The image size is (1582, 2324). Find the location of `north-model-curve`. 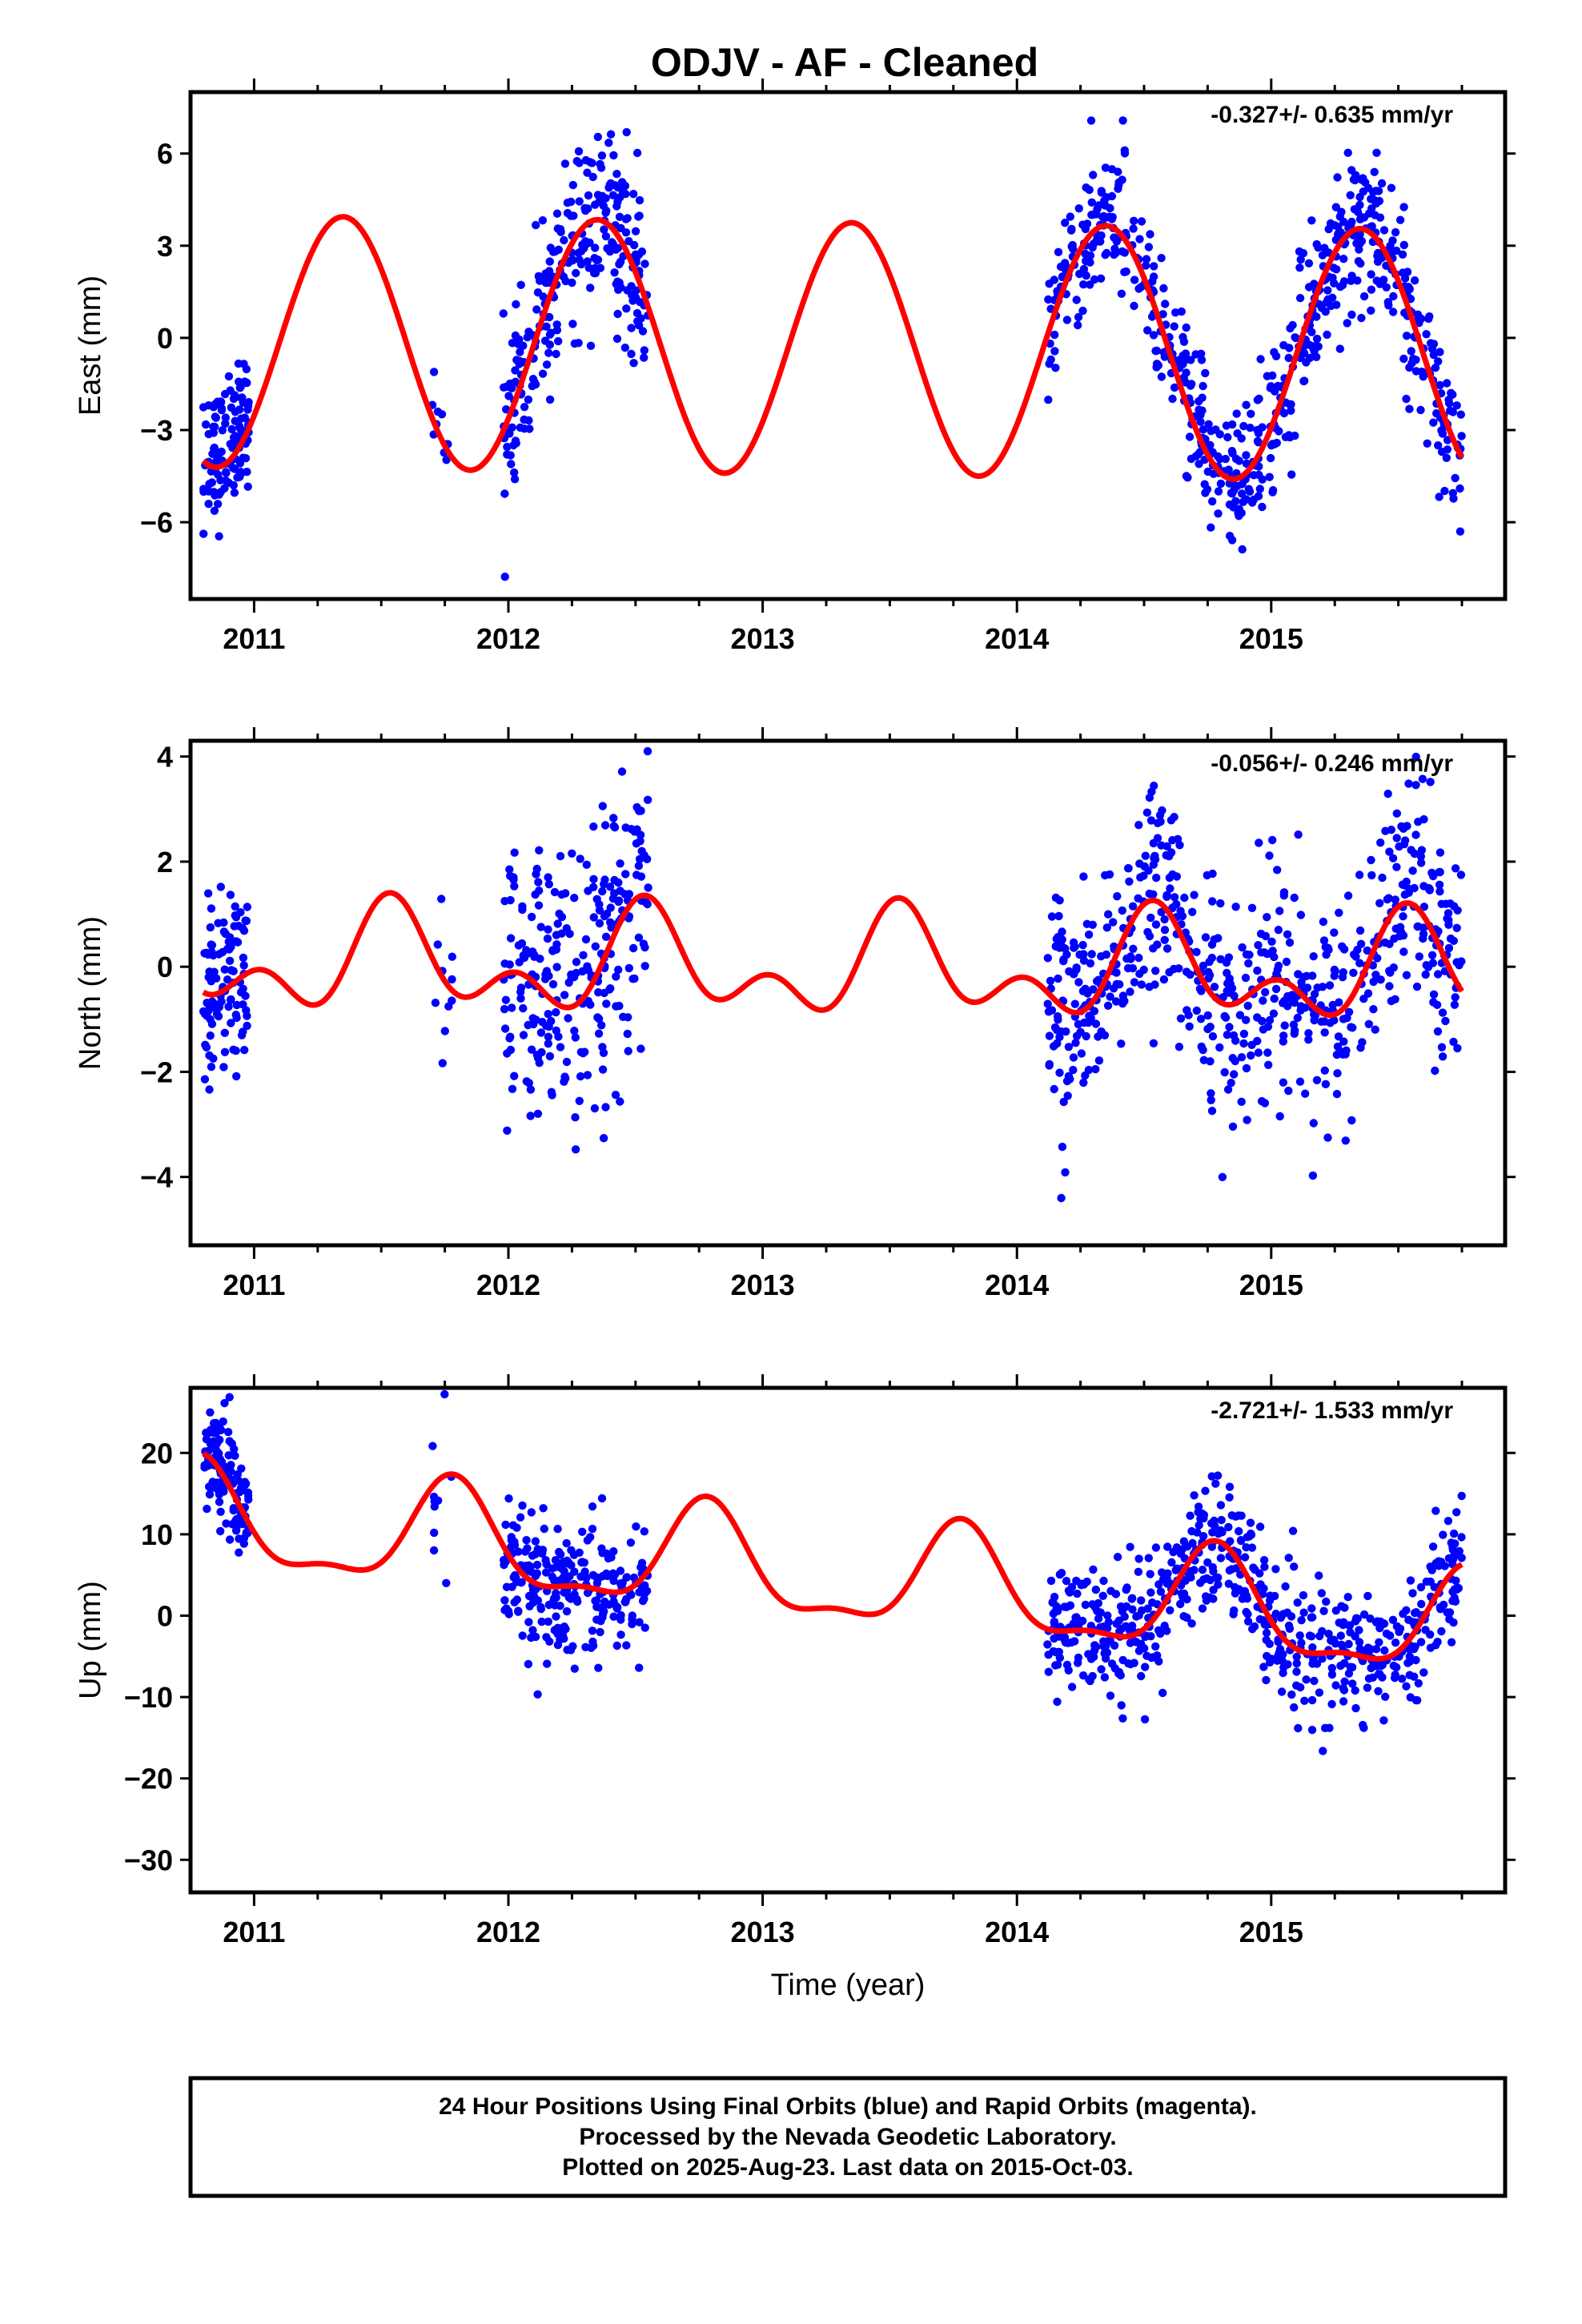

north-model-curve is located at coordinates (833, 954).